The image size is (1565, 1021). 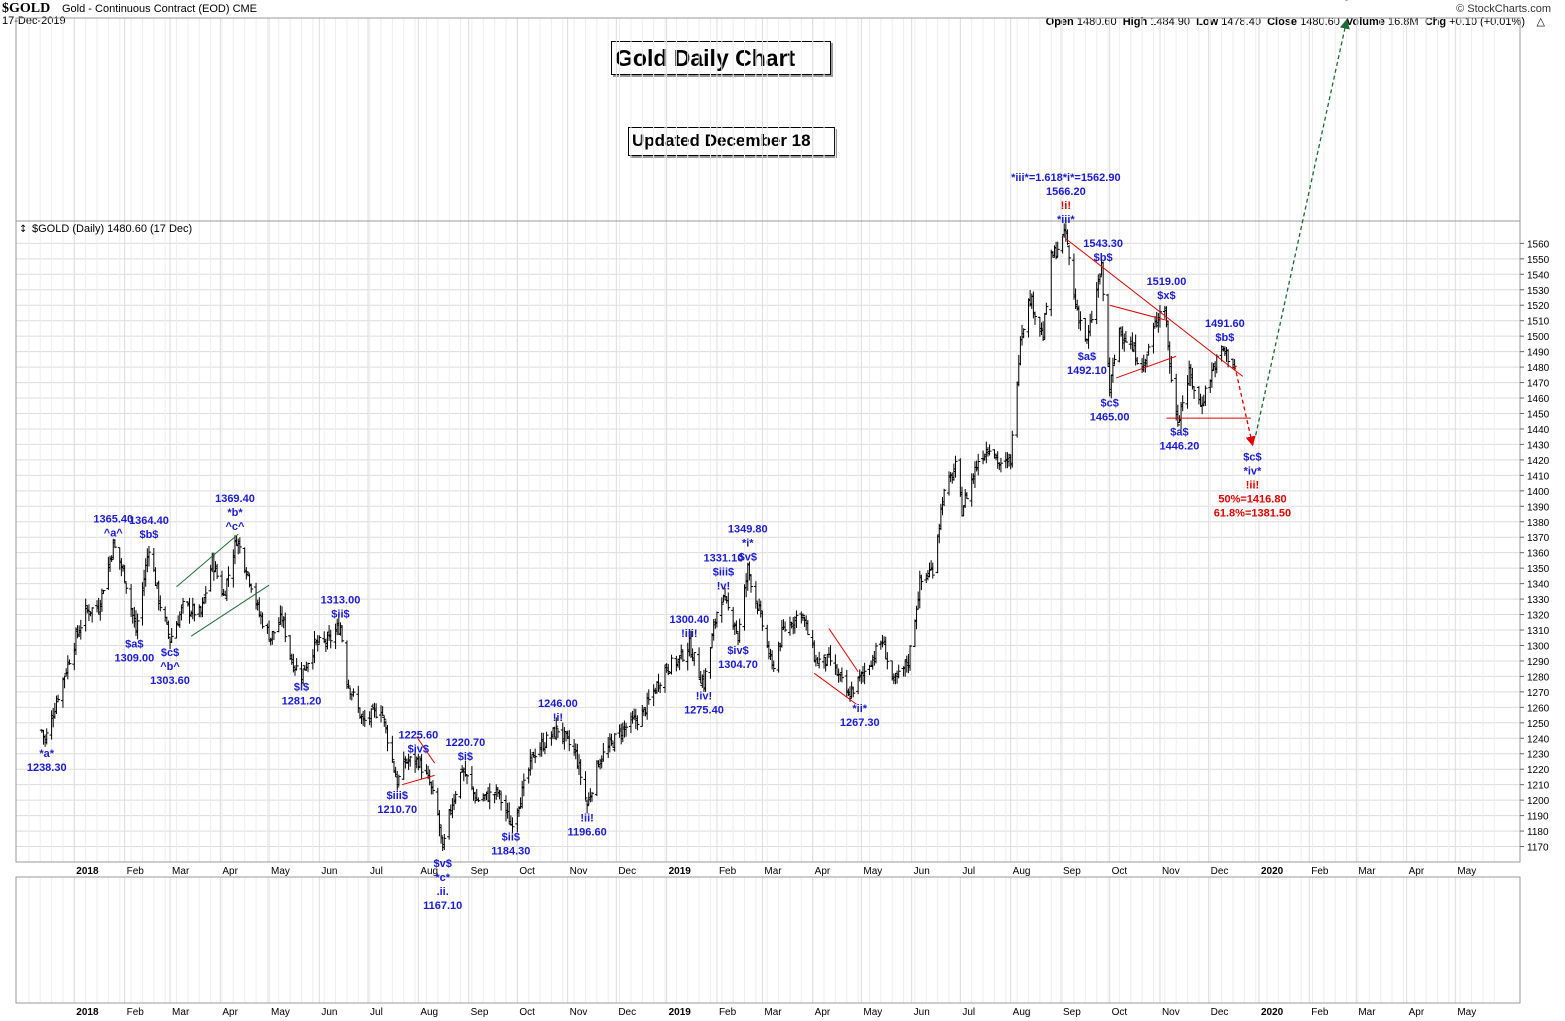 What do you see at coordinates (149, 521) in the screenshot?
I see `wave-label: 1364.40` at bounding box center [149, 521].